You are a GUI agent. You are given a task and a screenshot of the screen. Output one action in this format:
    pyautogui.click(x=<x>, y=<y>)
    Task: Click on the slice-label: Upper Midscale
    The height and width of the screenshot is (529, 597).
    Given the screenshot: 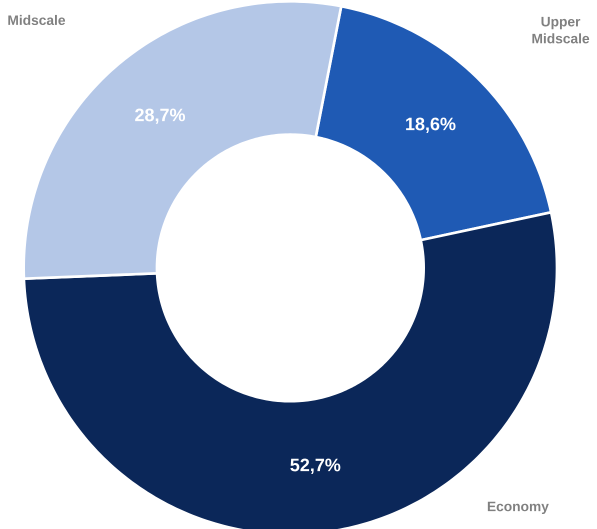 What is the action you would take?
    pyautogui.click(x=561, y=30)
    